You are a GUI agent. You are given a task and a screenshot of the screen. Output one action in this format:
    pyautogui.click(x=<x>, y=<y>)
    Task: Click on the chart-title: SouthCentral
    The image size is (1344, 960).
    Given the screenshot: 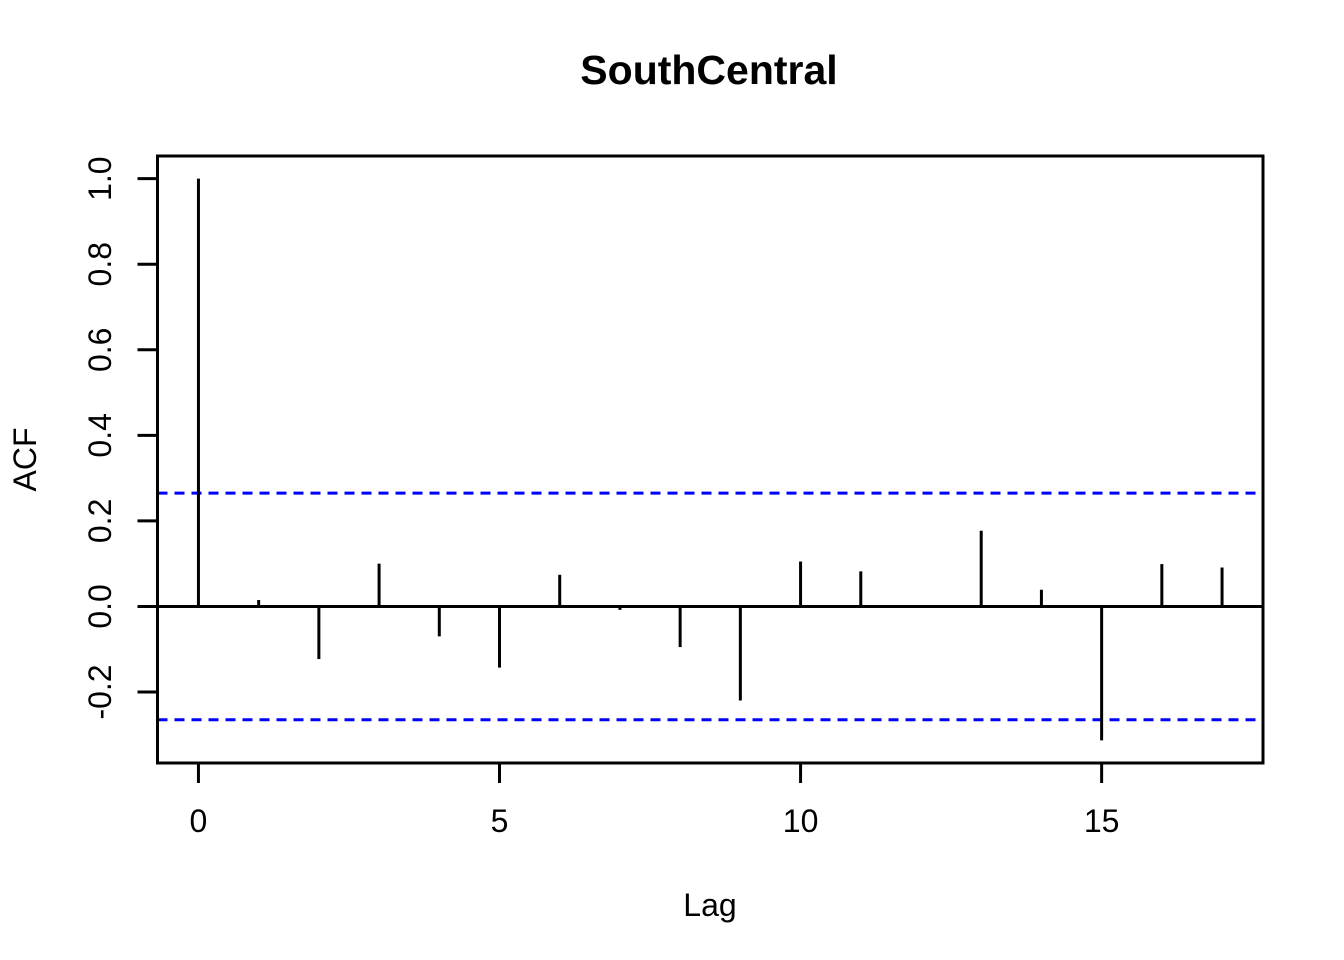 What is the action you would take?
    pyautogui.click(x=708, y=70)
    